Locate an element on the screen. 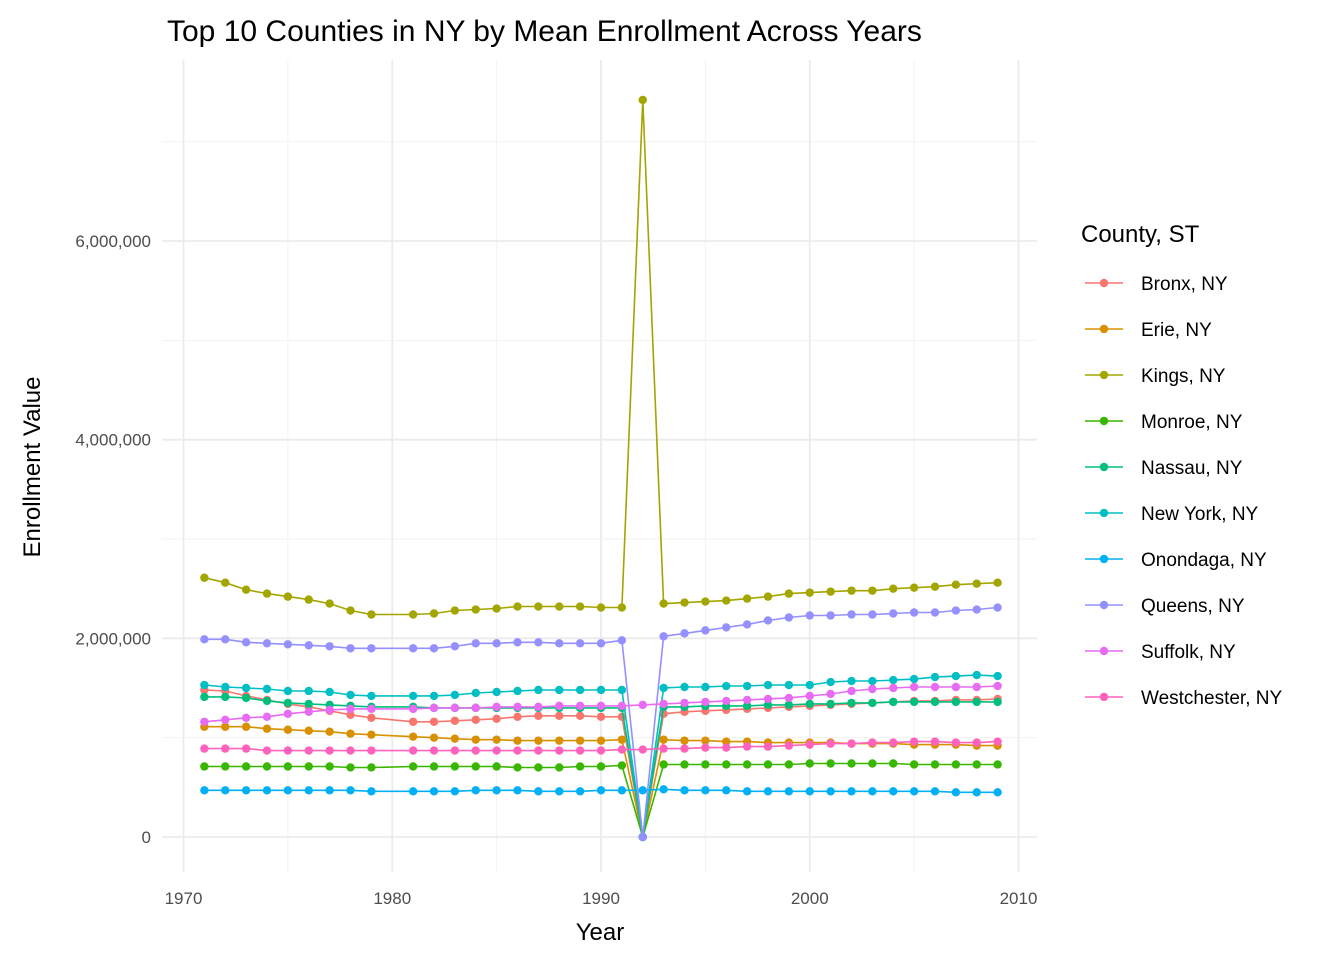 This screenshot has width=1344, height=960. legend-item: Queens, NY is located at coordinates (1165, 606).